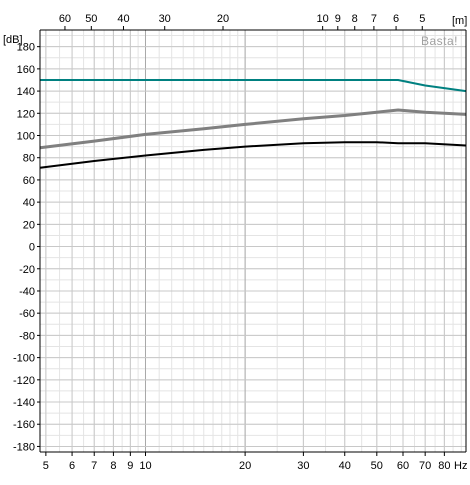 The width and height of the screenshot is (470, 485). I want to click on x-tick-label: 30, so click(303, 466).